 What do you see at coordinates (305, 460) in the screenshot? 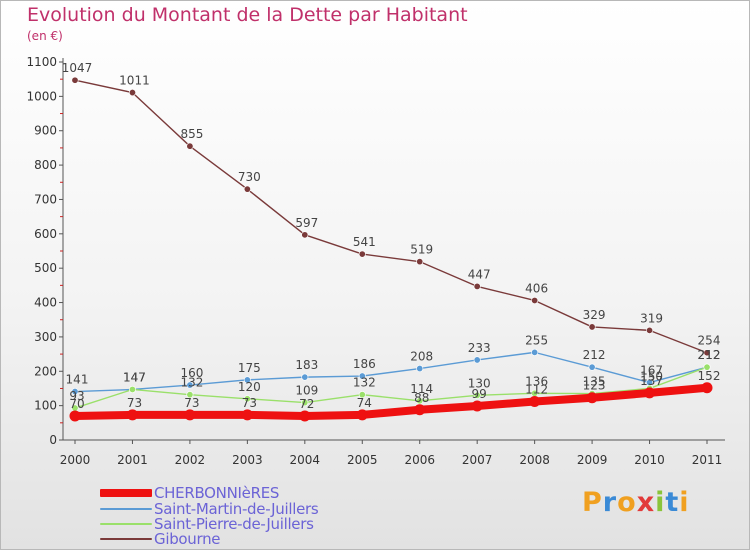
I see `x-tick-label: 2004` at bounding box center [305, 460].